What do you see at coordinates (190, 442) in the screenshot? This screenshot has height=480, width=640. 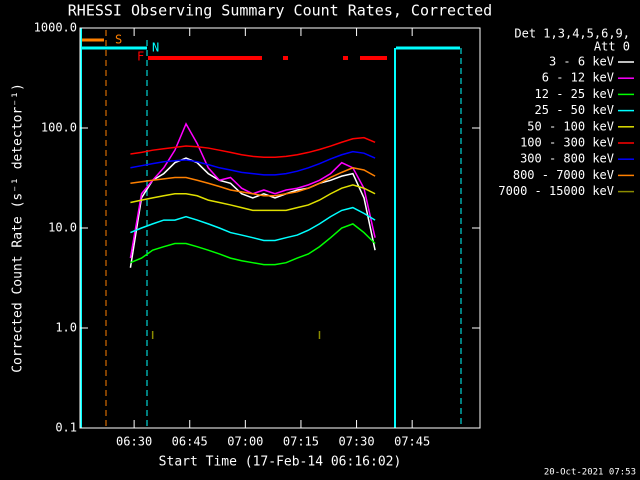 I see `x-tick-label: 06:45` at bounding box center [190, 442].